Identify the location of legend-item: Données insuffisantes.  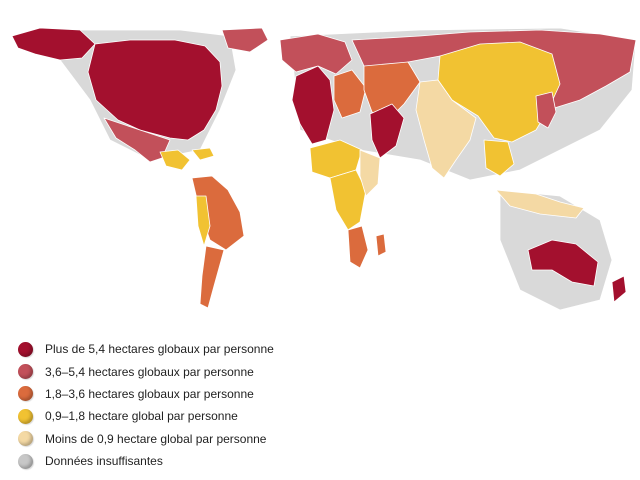
(146, 461).